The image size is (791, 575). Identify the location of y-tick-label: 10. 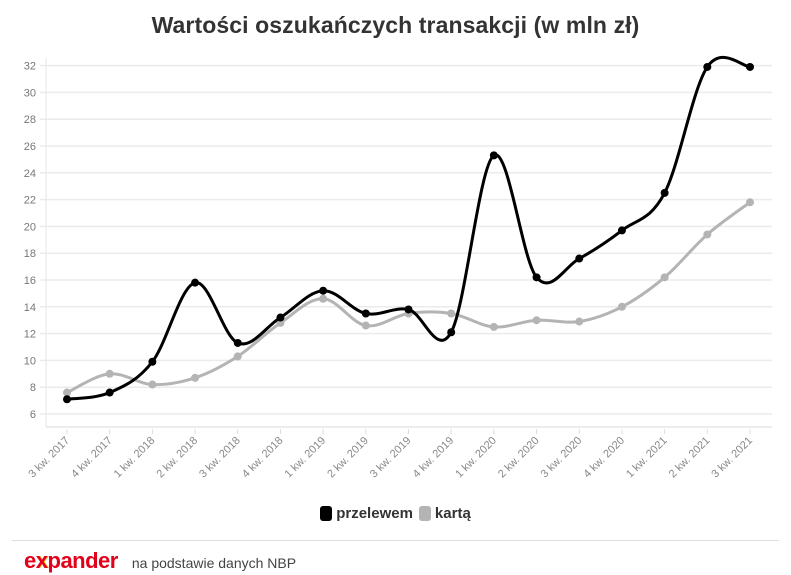
(30, 361).